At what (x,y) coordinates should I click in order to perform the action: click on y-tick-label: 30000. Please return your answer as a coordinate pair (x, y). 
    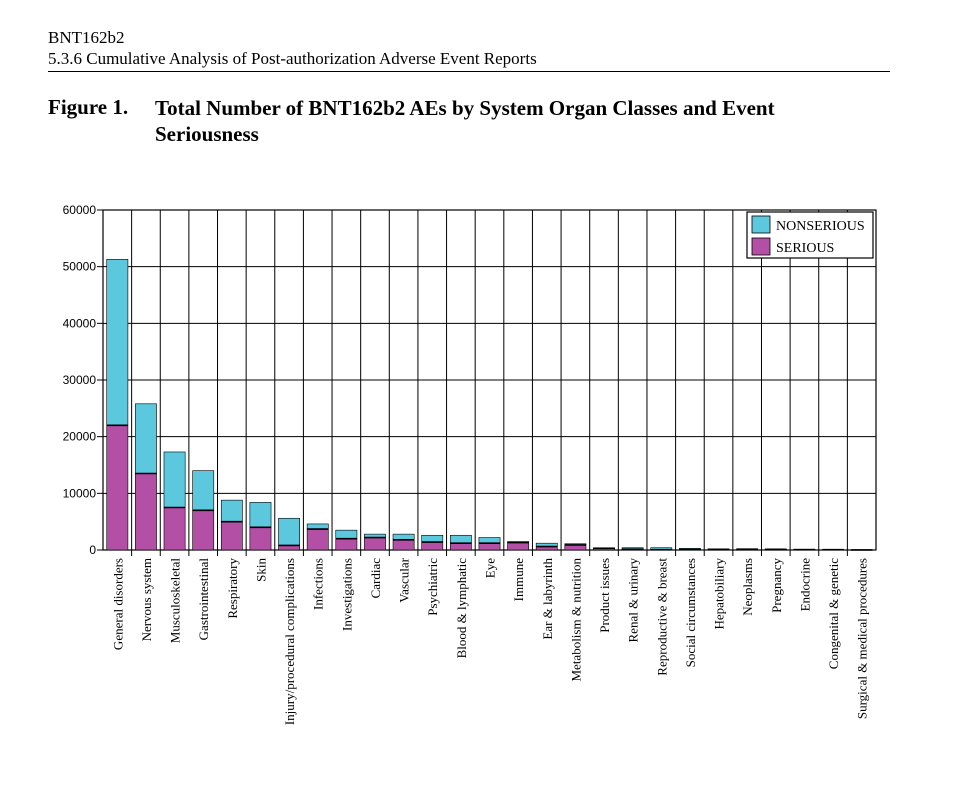
    Looking at the image, I should click on (80, 380).